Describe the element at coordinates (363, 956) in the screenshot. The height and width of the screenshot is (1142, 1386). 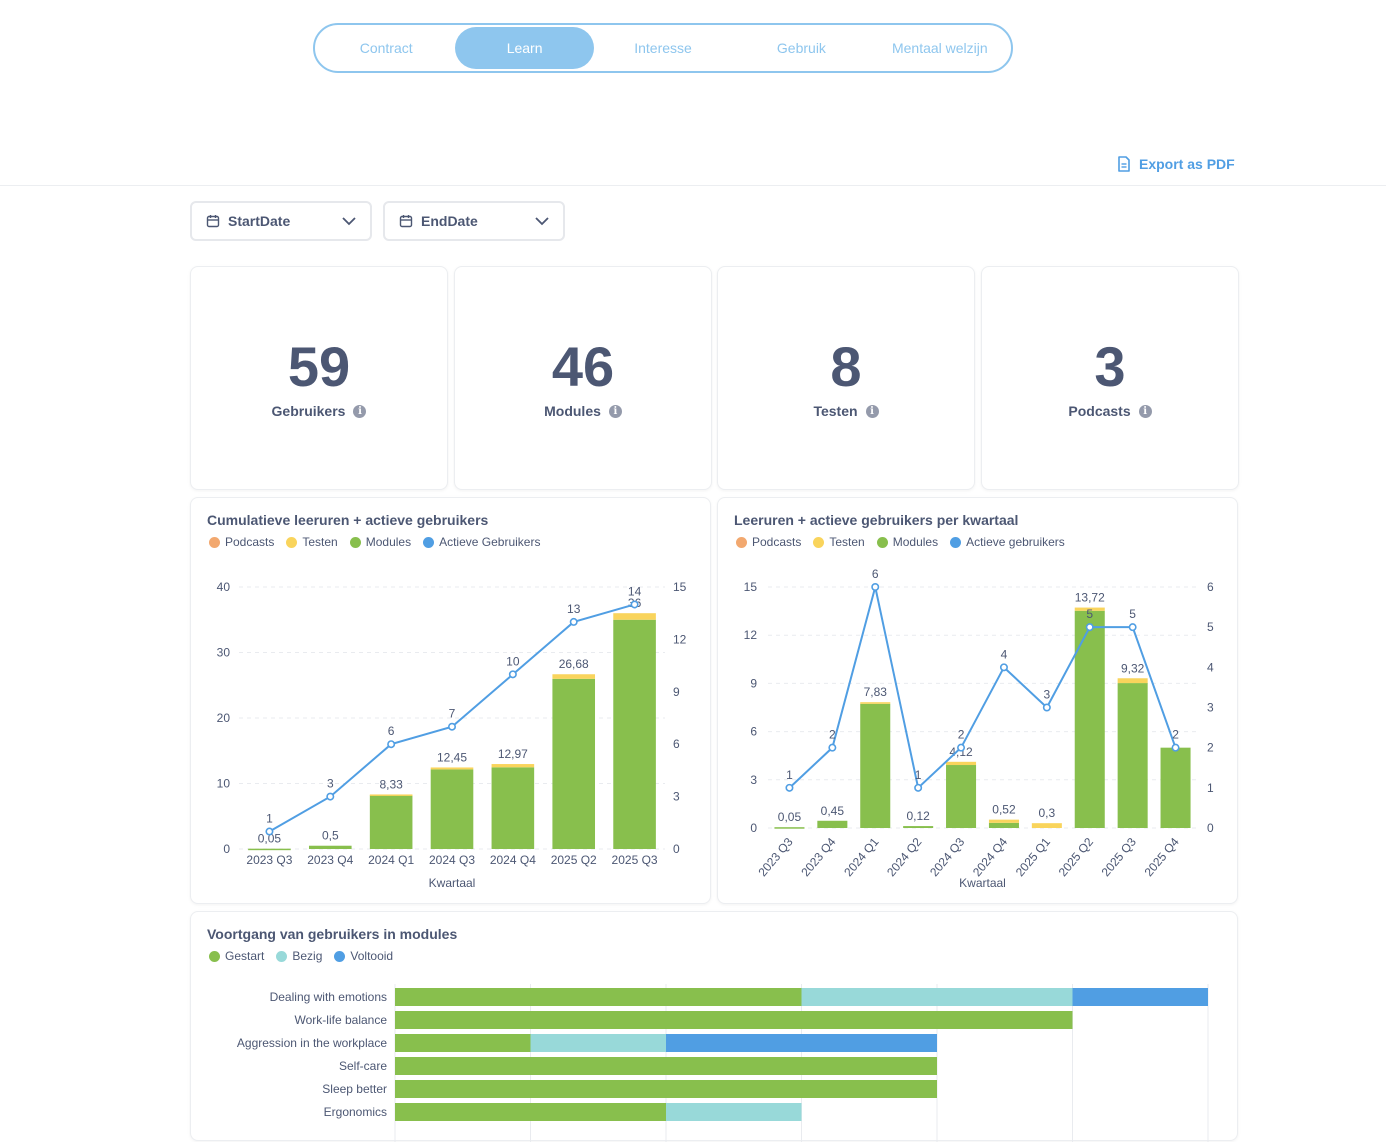
I see `legend-item: Voltooid` at that location.